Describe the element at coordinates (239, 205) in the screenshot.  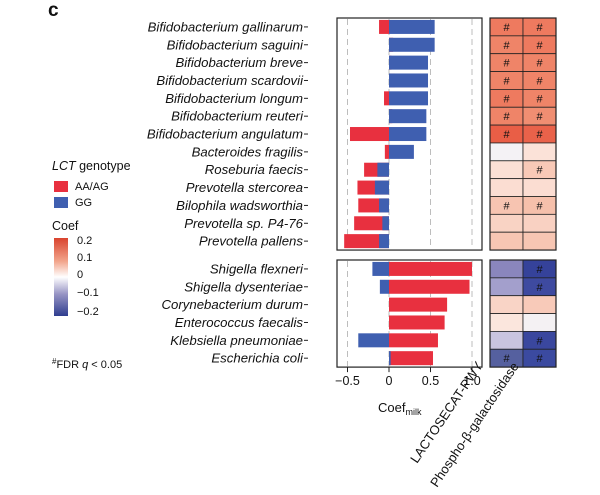
I see `taxon-label: Bilophila wadsworthia` at that location.